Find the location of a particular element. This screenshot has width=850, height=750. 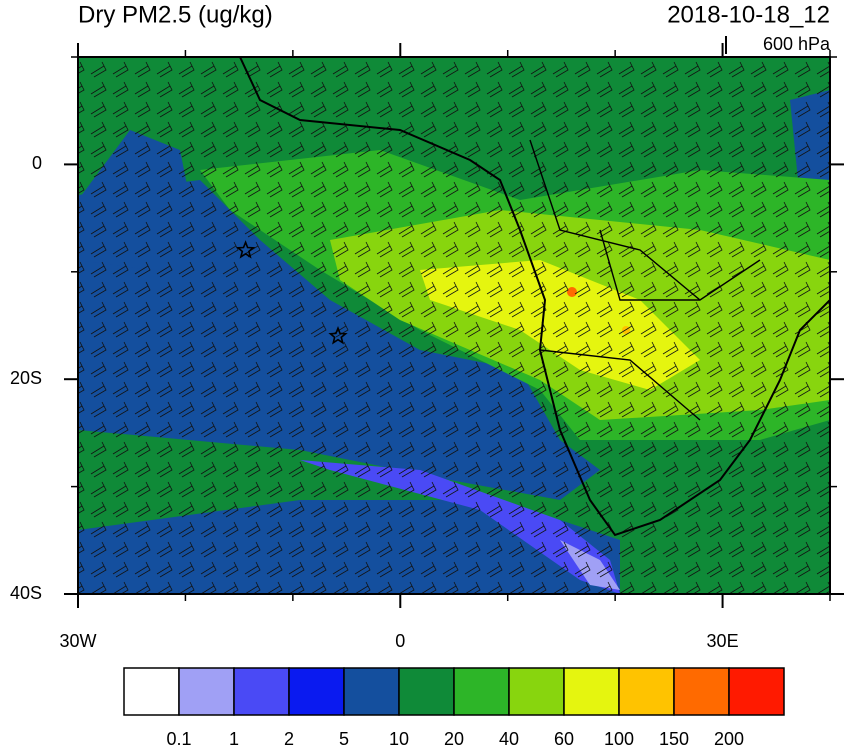

x-tick-label: 30W is located at coordinates (77, 641).